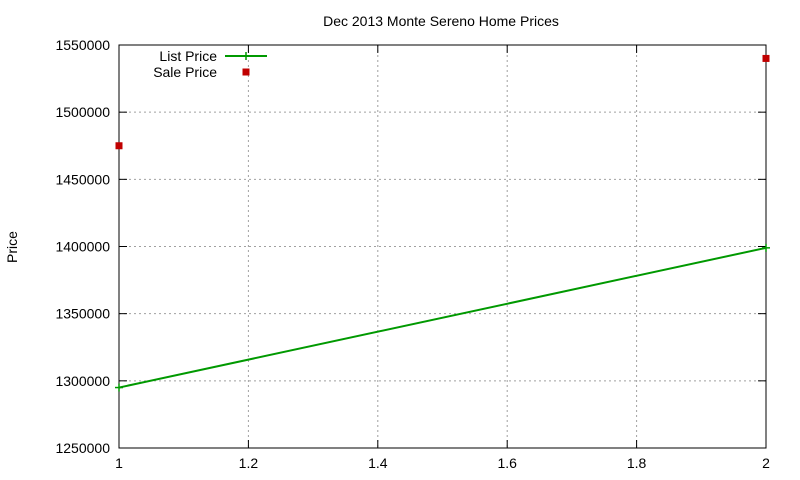  I want to click on x-tick-label: 1.2, so click(249, 463).